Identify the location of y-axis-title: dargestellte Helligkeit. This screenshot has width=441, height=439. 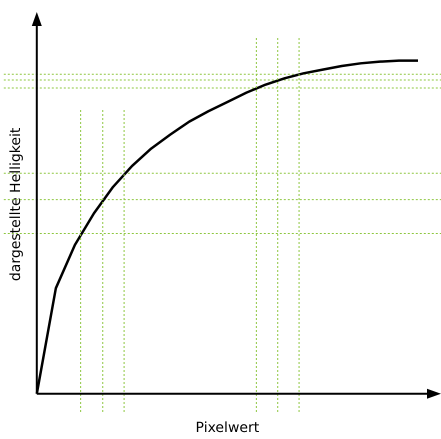
(16, 204).